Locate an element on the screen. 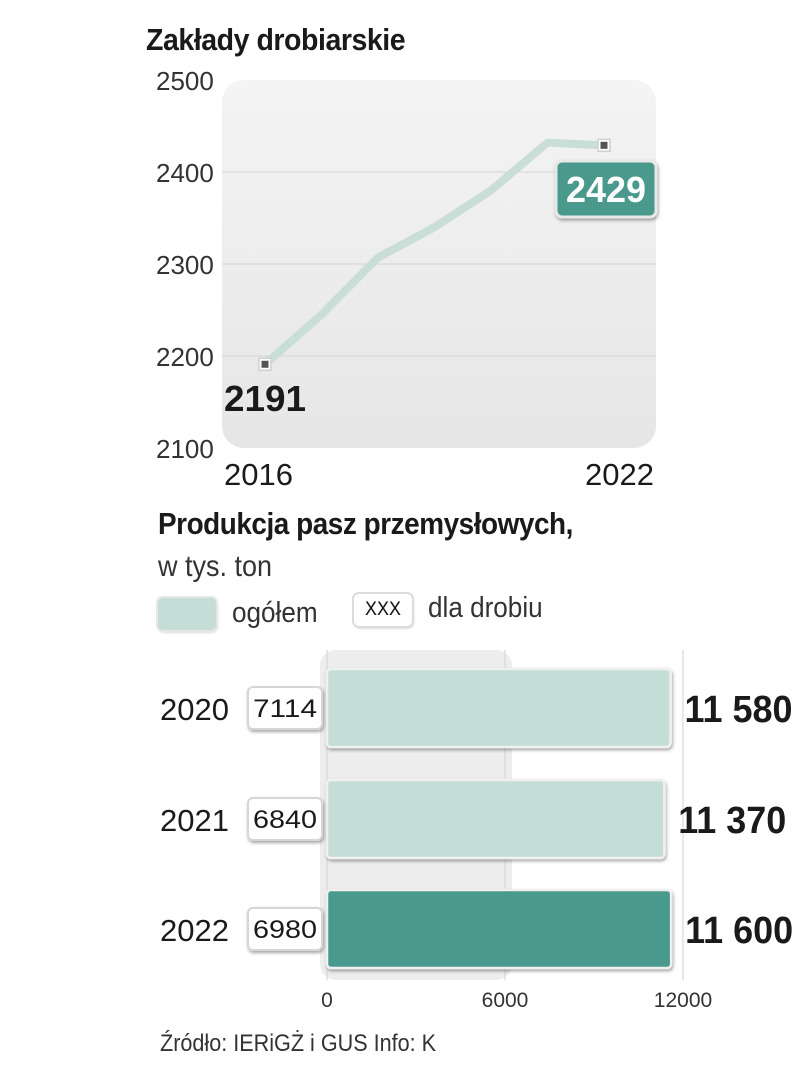 The image size is (811, 1080). legend-label-poultry: dla drobiu is located at coordinates (485, 608).